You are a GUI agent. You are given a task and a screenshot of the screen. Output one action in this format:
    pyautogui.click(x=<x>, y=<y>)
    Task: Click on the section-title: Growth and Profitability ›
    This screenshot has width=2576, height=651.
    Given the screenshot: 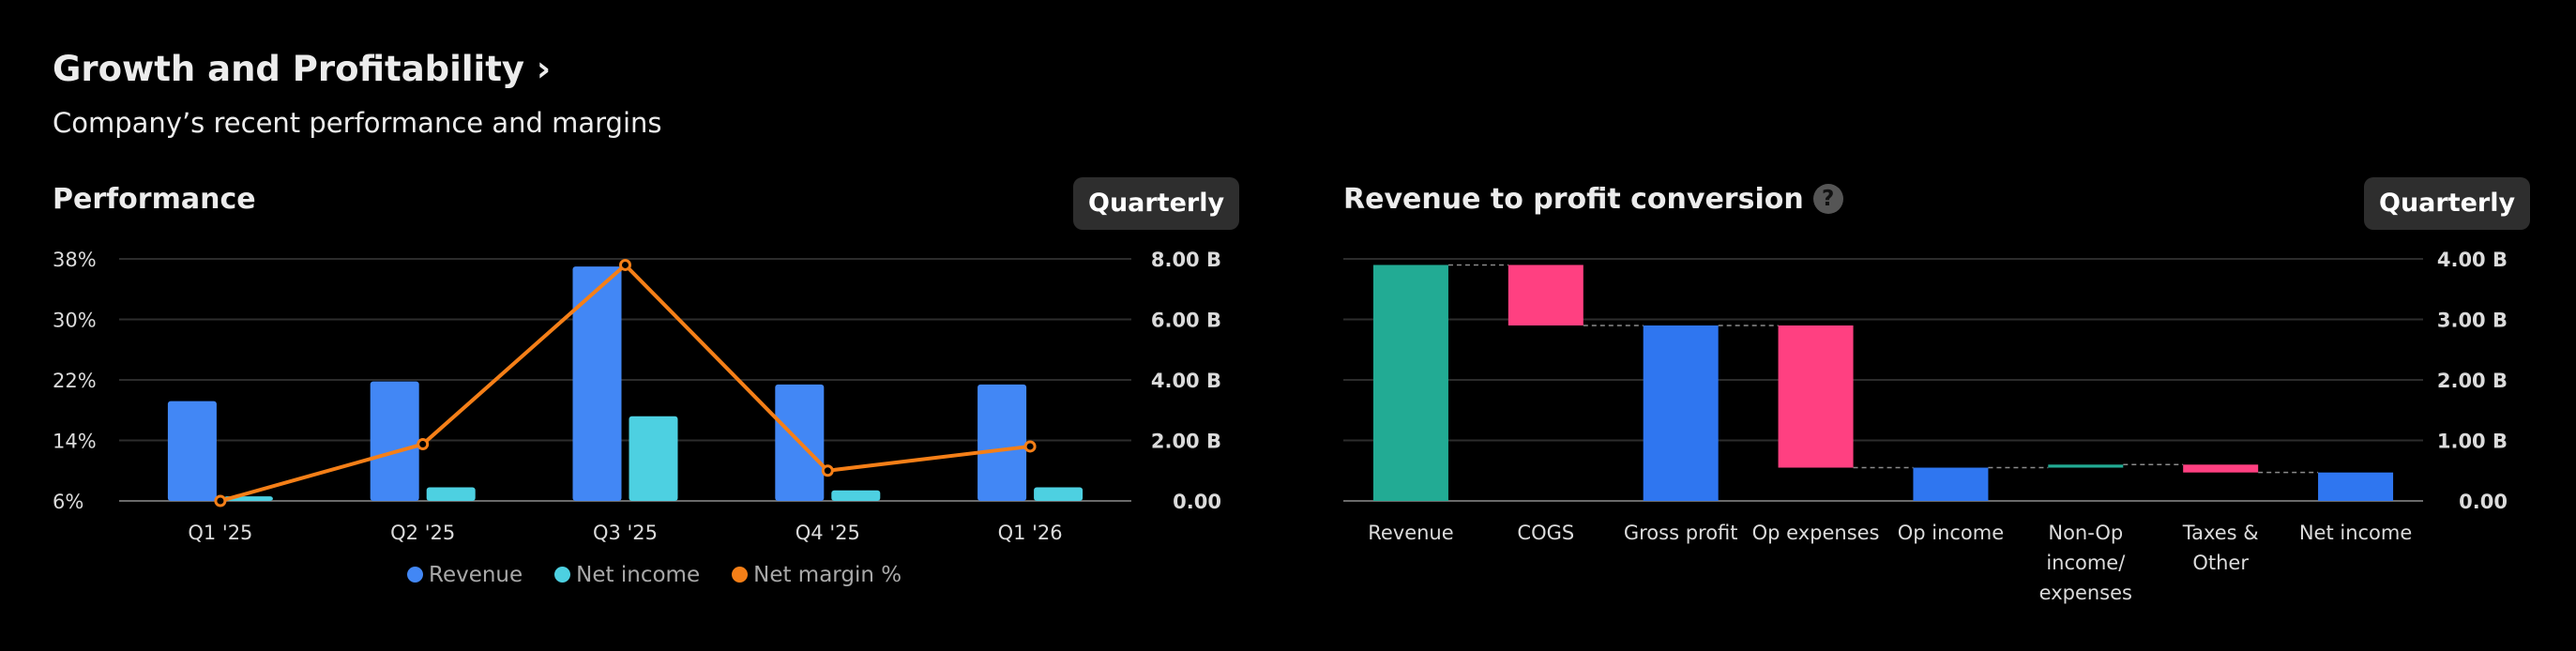 What is the action you would take?
    pyautogui.click(x=302, y=69)
    